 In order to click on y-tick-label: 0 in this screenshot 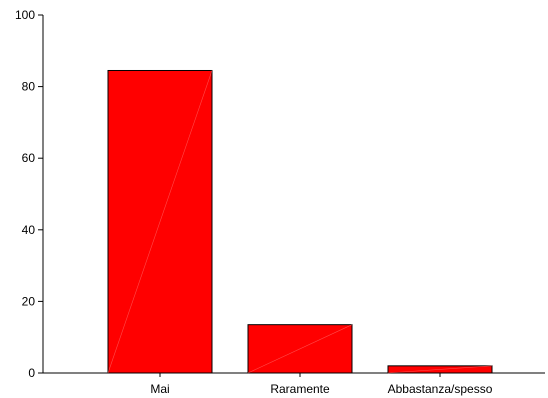, I will do `click(31, 373)`.